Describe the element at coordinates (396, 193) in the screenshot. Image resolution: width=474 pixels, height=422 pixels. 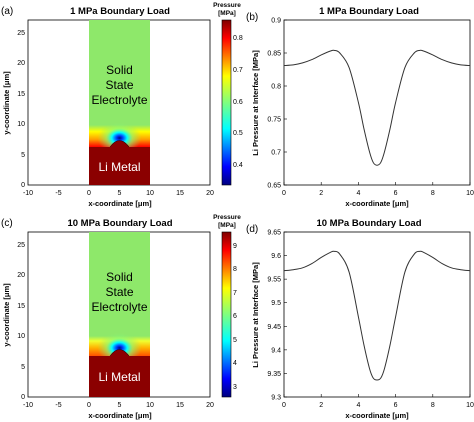
I see `panel-b-xtick: 6` at that location.